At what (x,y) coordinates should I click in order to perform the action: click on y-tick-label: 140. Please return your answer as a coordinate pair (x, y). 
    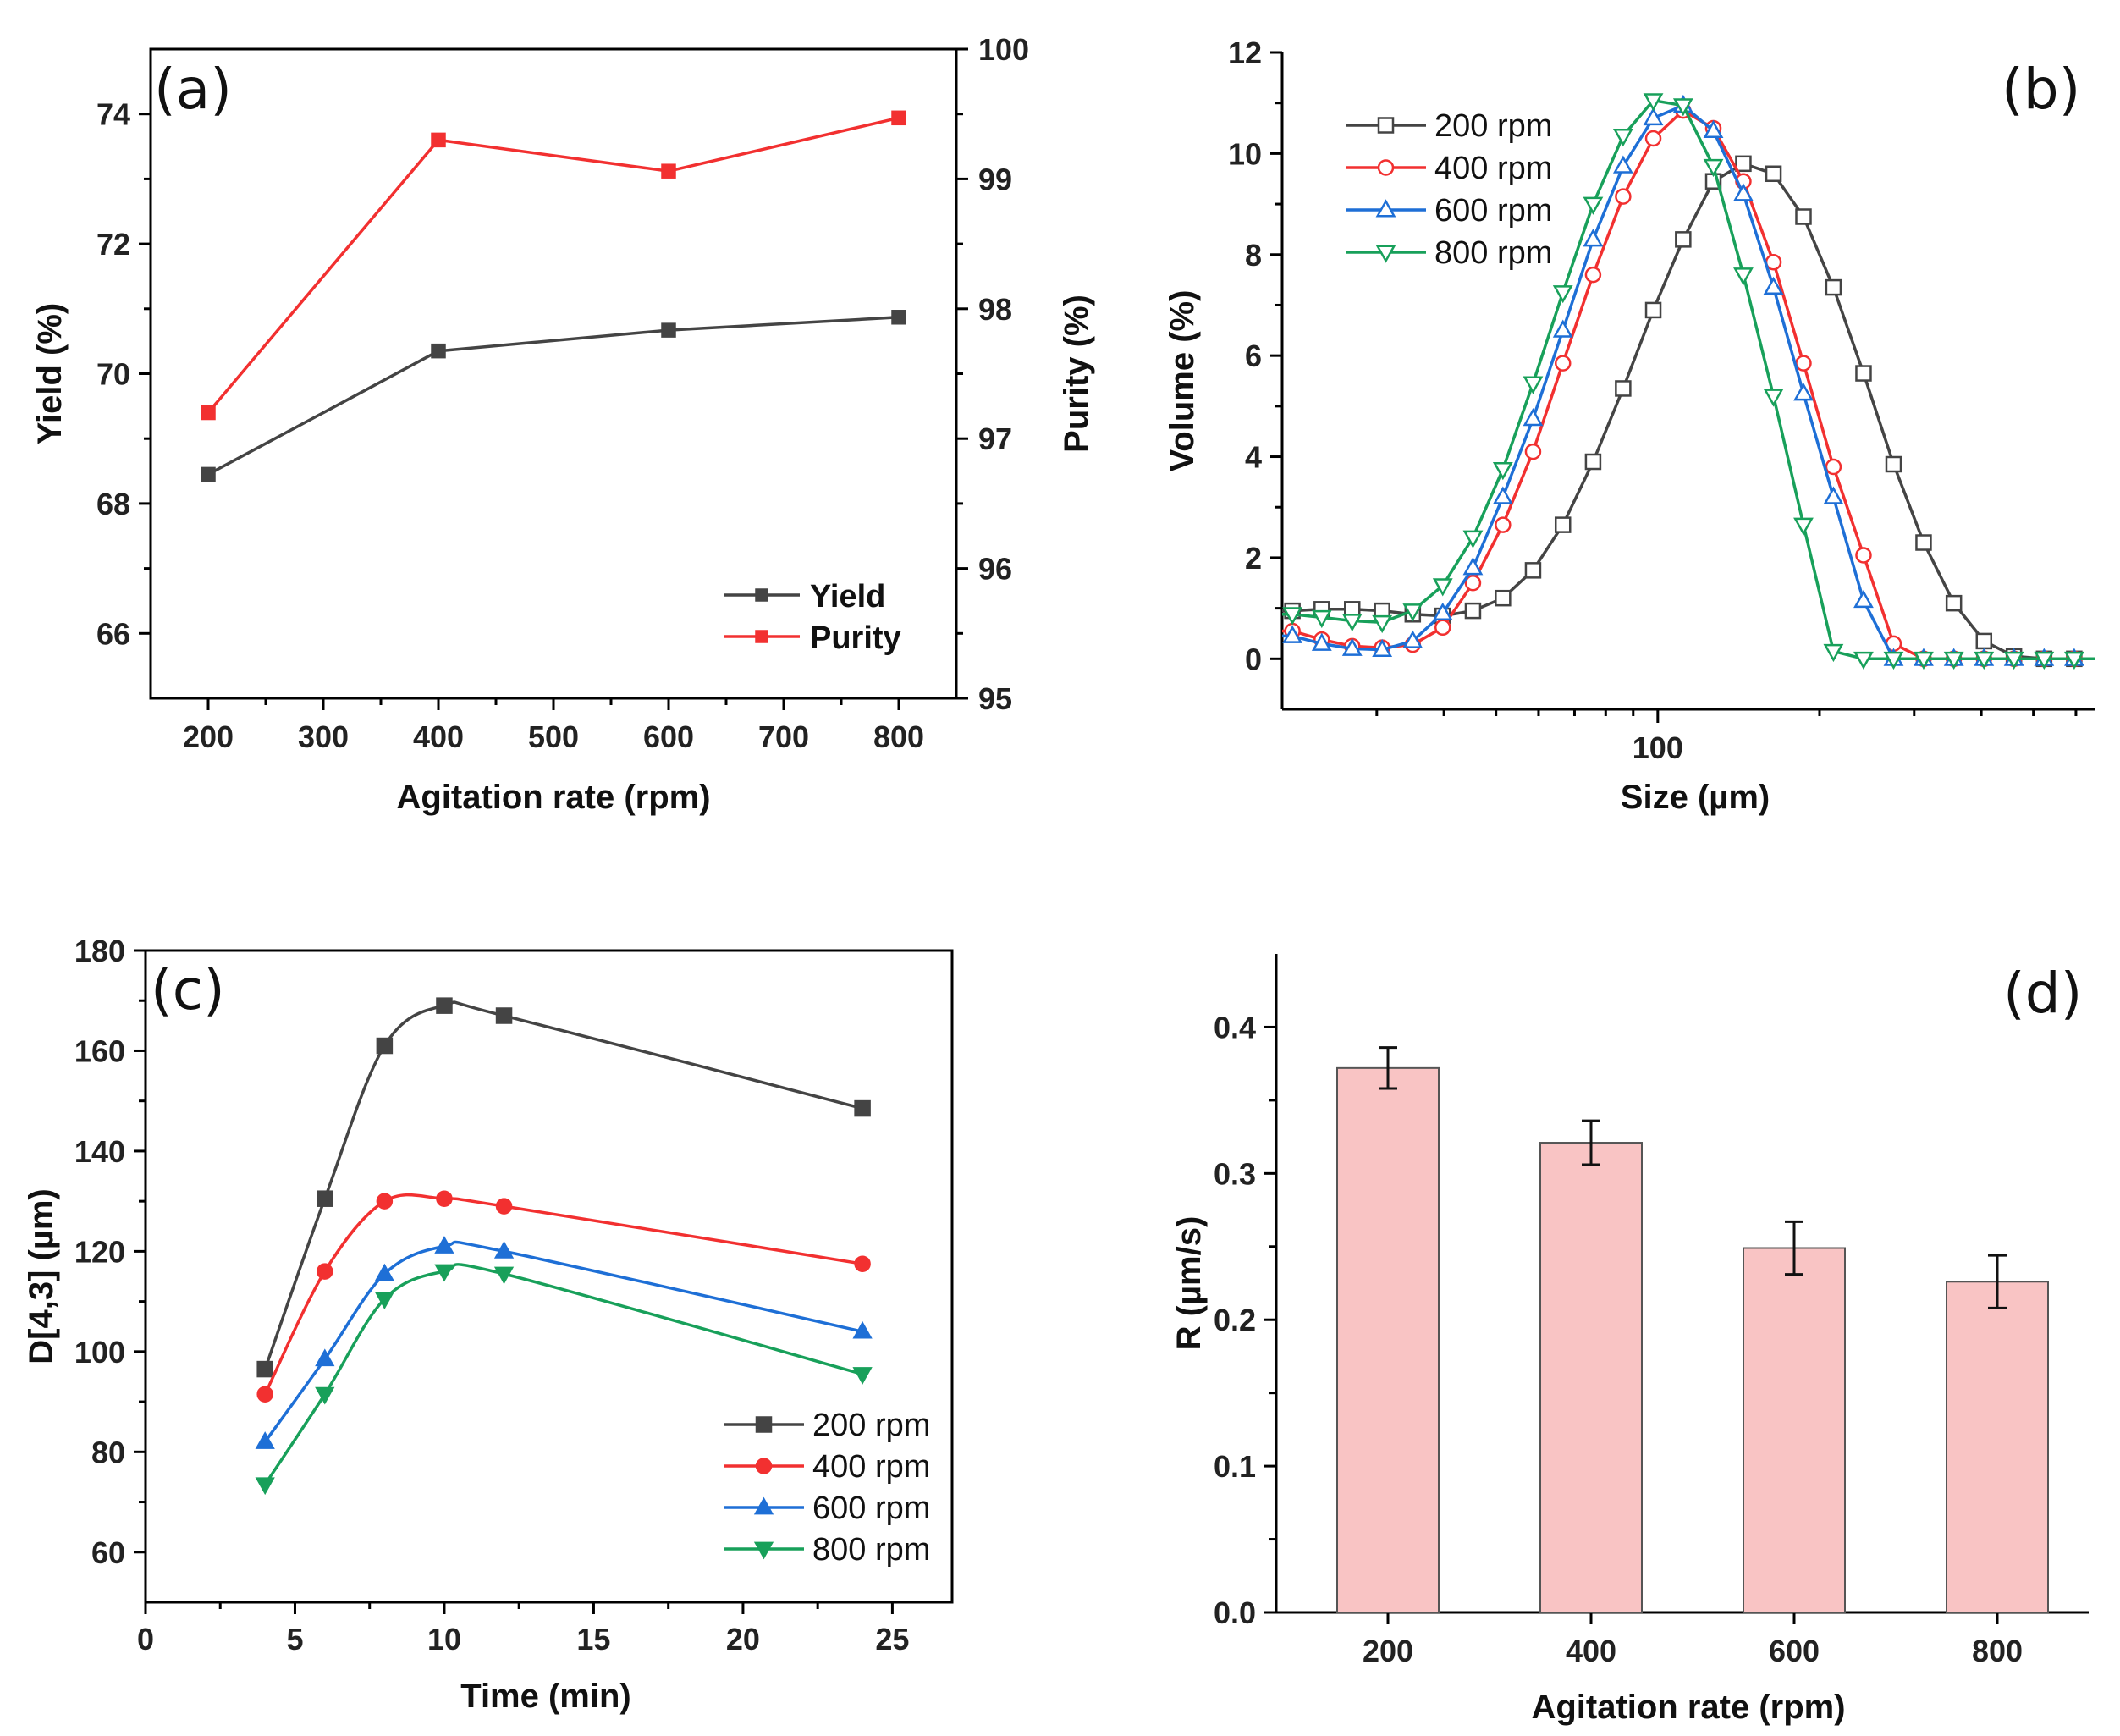
    Looking at the image, I should click on (100, 1151).